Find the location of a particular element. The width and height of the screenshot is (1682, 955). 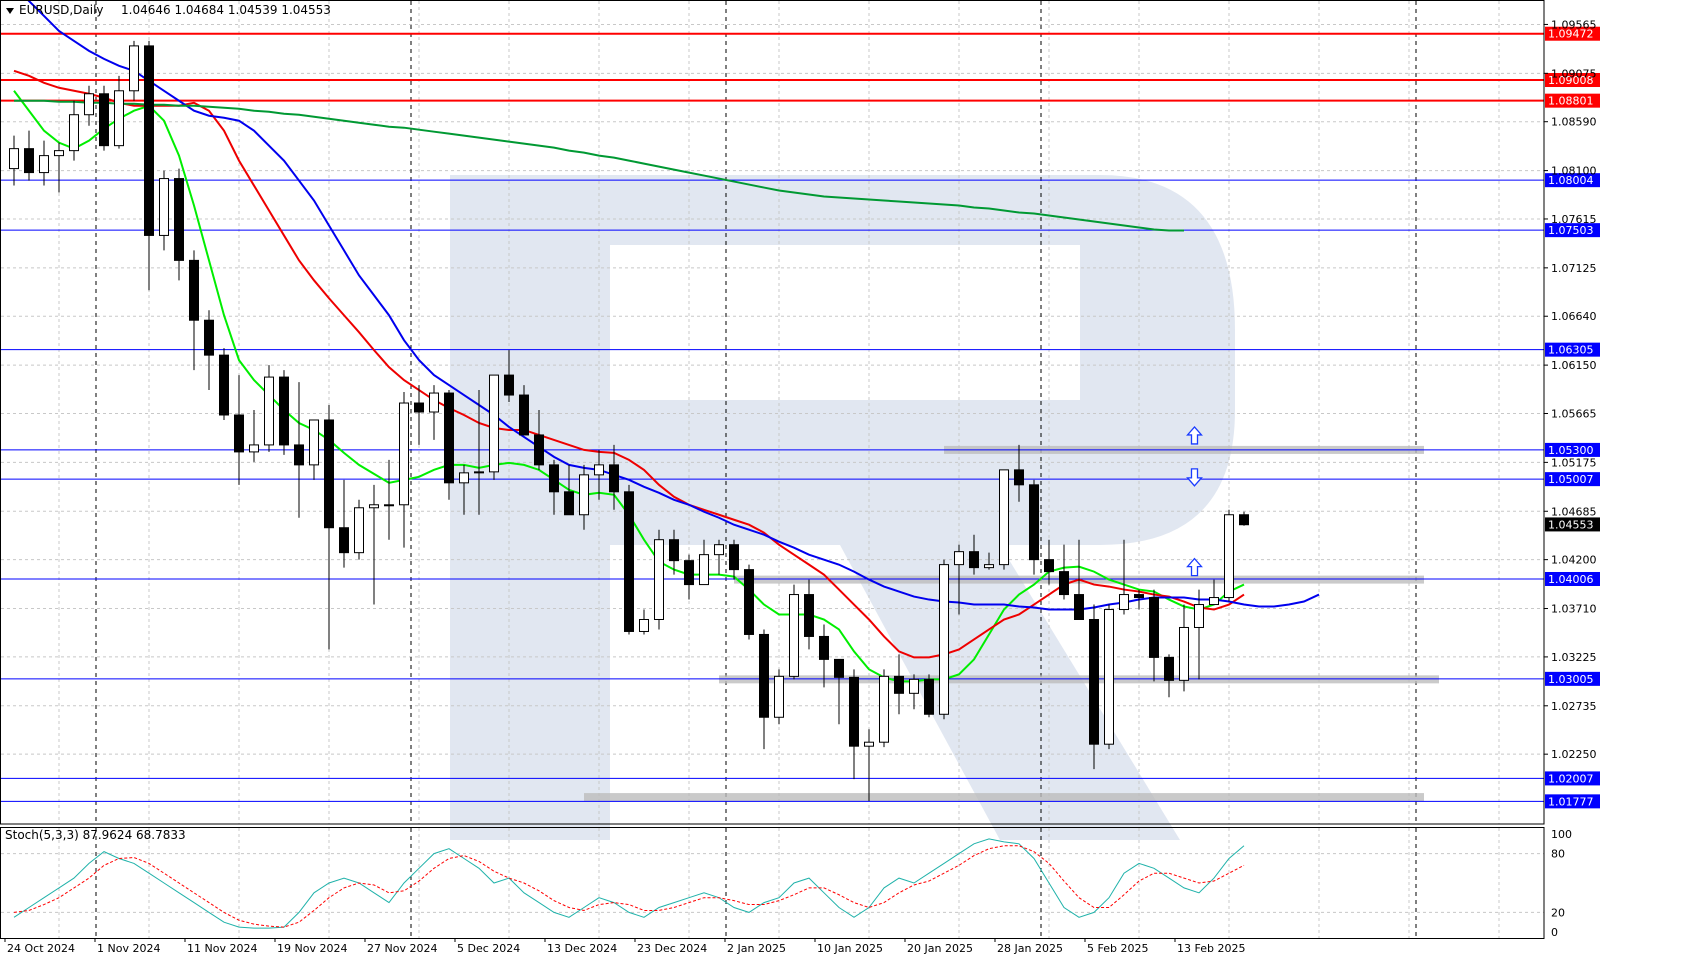

time-tick-label: 5 Dec 2024 is located at coordinates (488, 948).